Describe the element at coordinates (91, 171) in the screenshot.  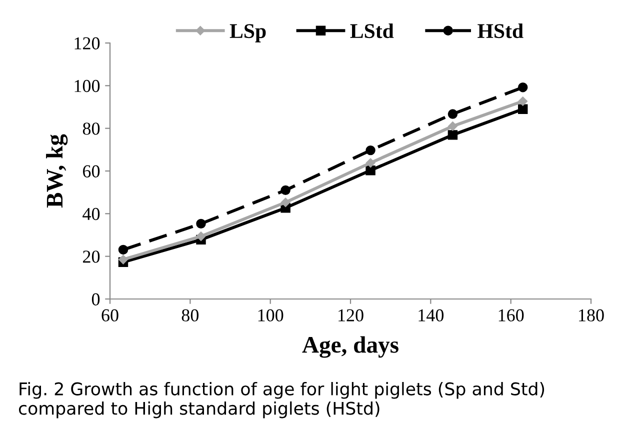
I see `y-tick-label: 60` at that location.